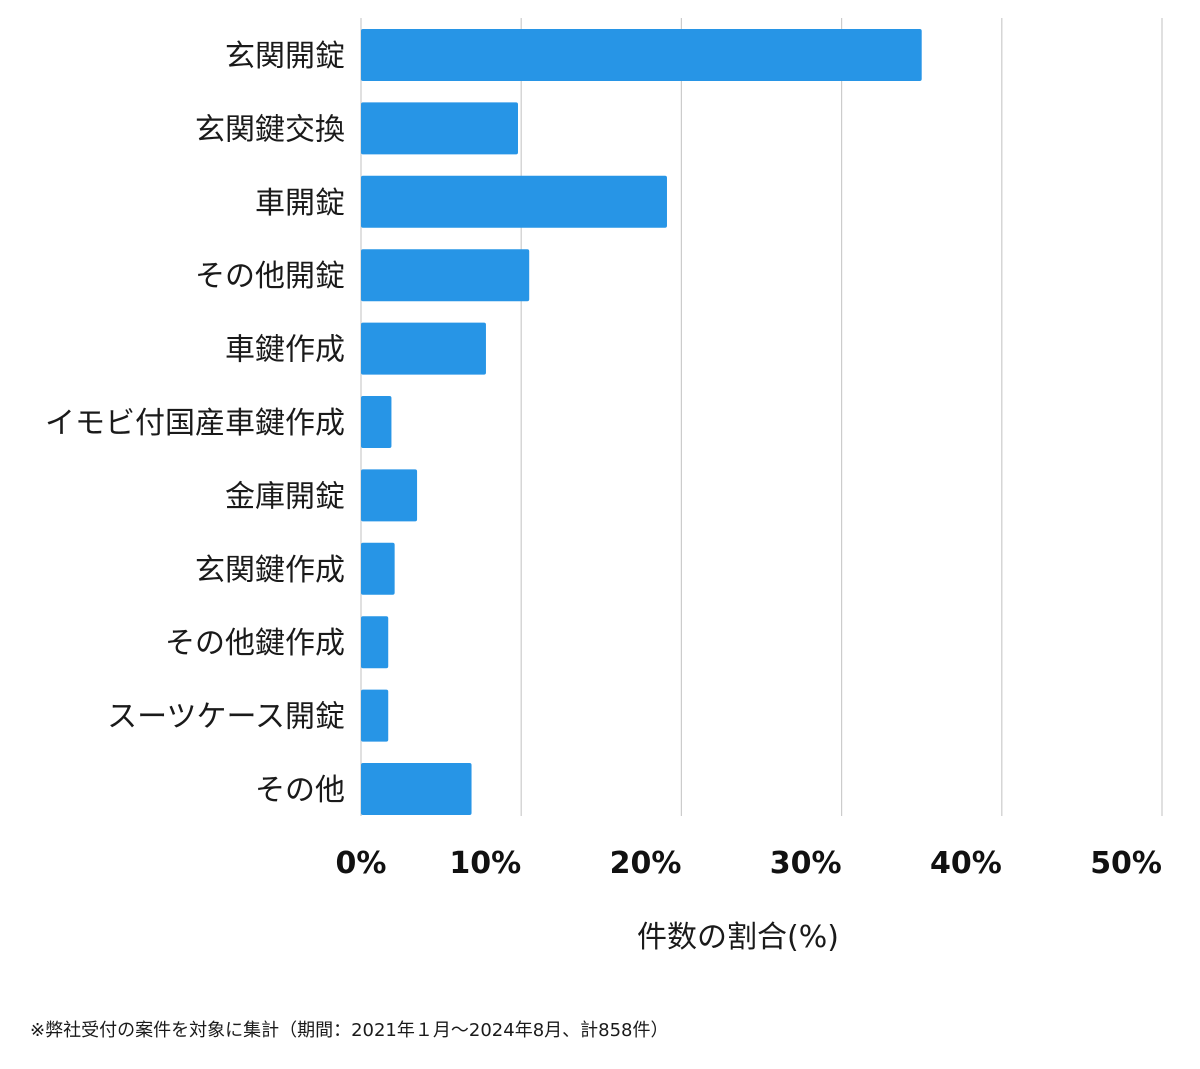 The height and width of the screenshot is (1069, 1200). Describe the element at coordinates (255, 643) in the screenshot. I see `category-label: その他鍵作成` at that location.